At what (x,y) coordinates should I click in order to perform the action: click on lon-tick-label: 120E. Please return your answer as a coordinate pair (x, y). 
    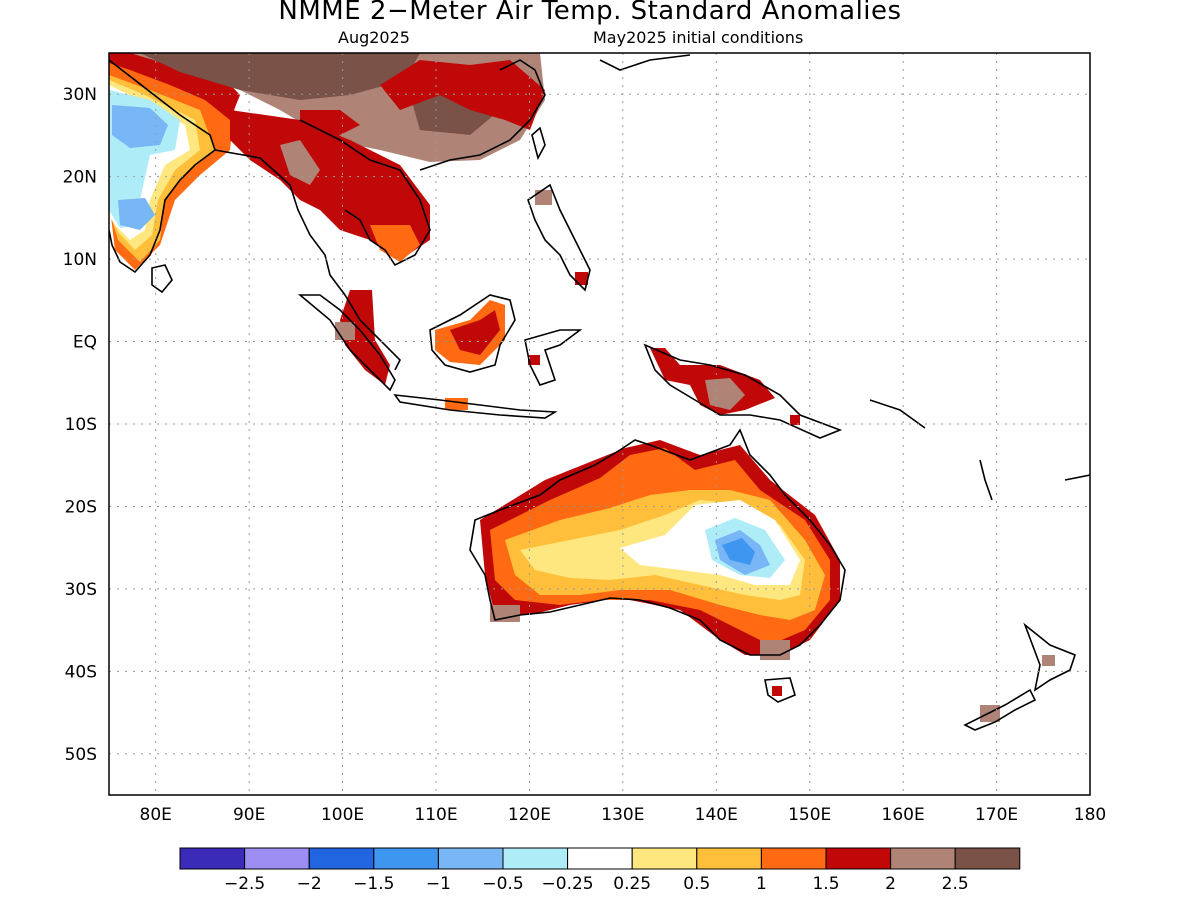
    Looking at the image, I should click on (529, 815).